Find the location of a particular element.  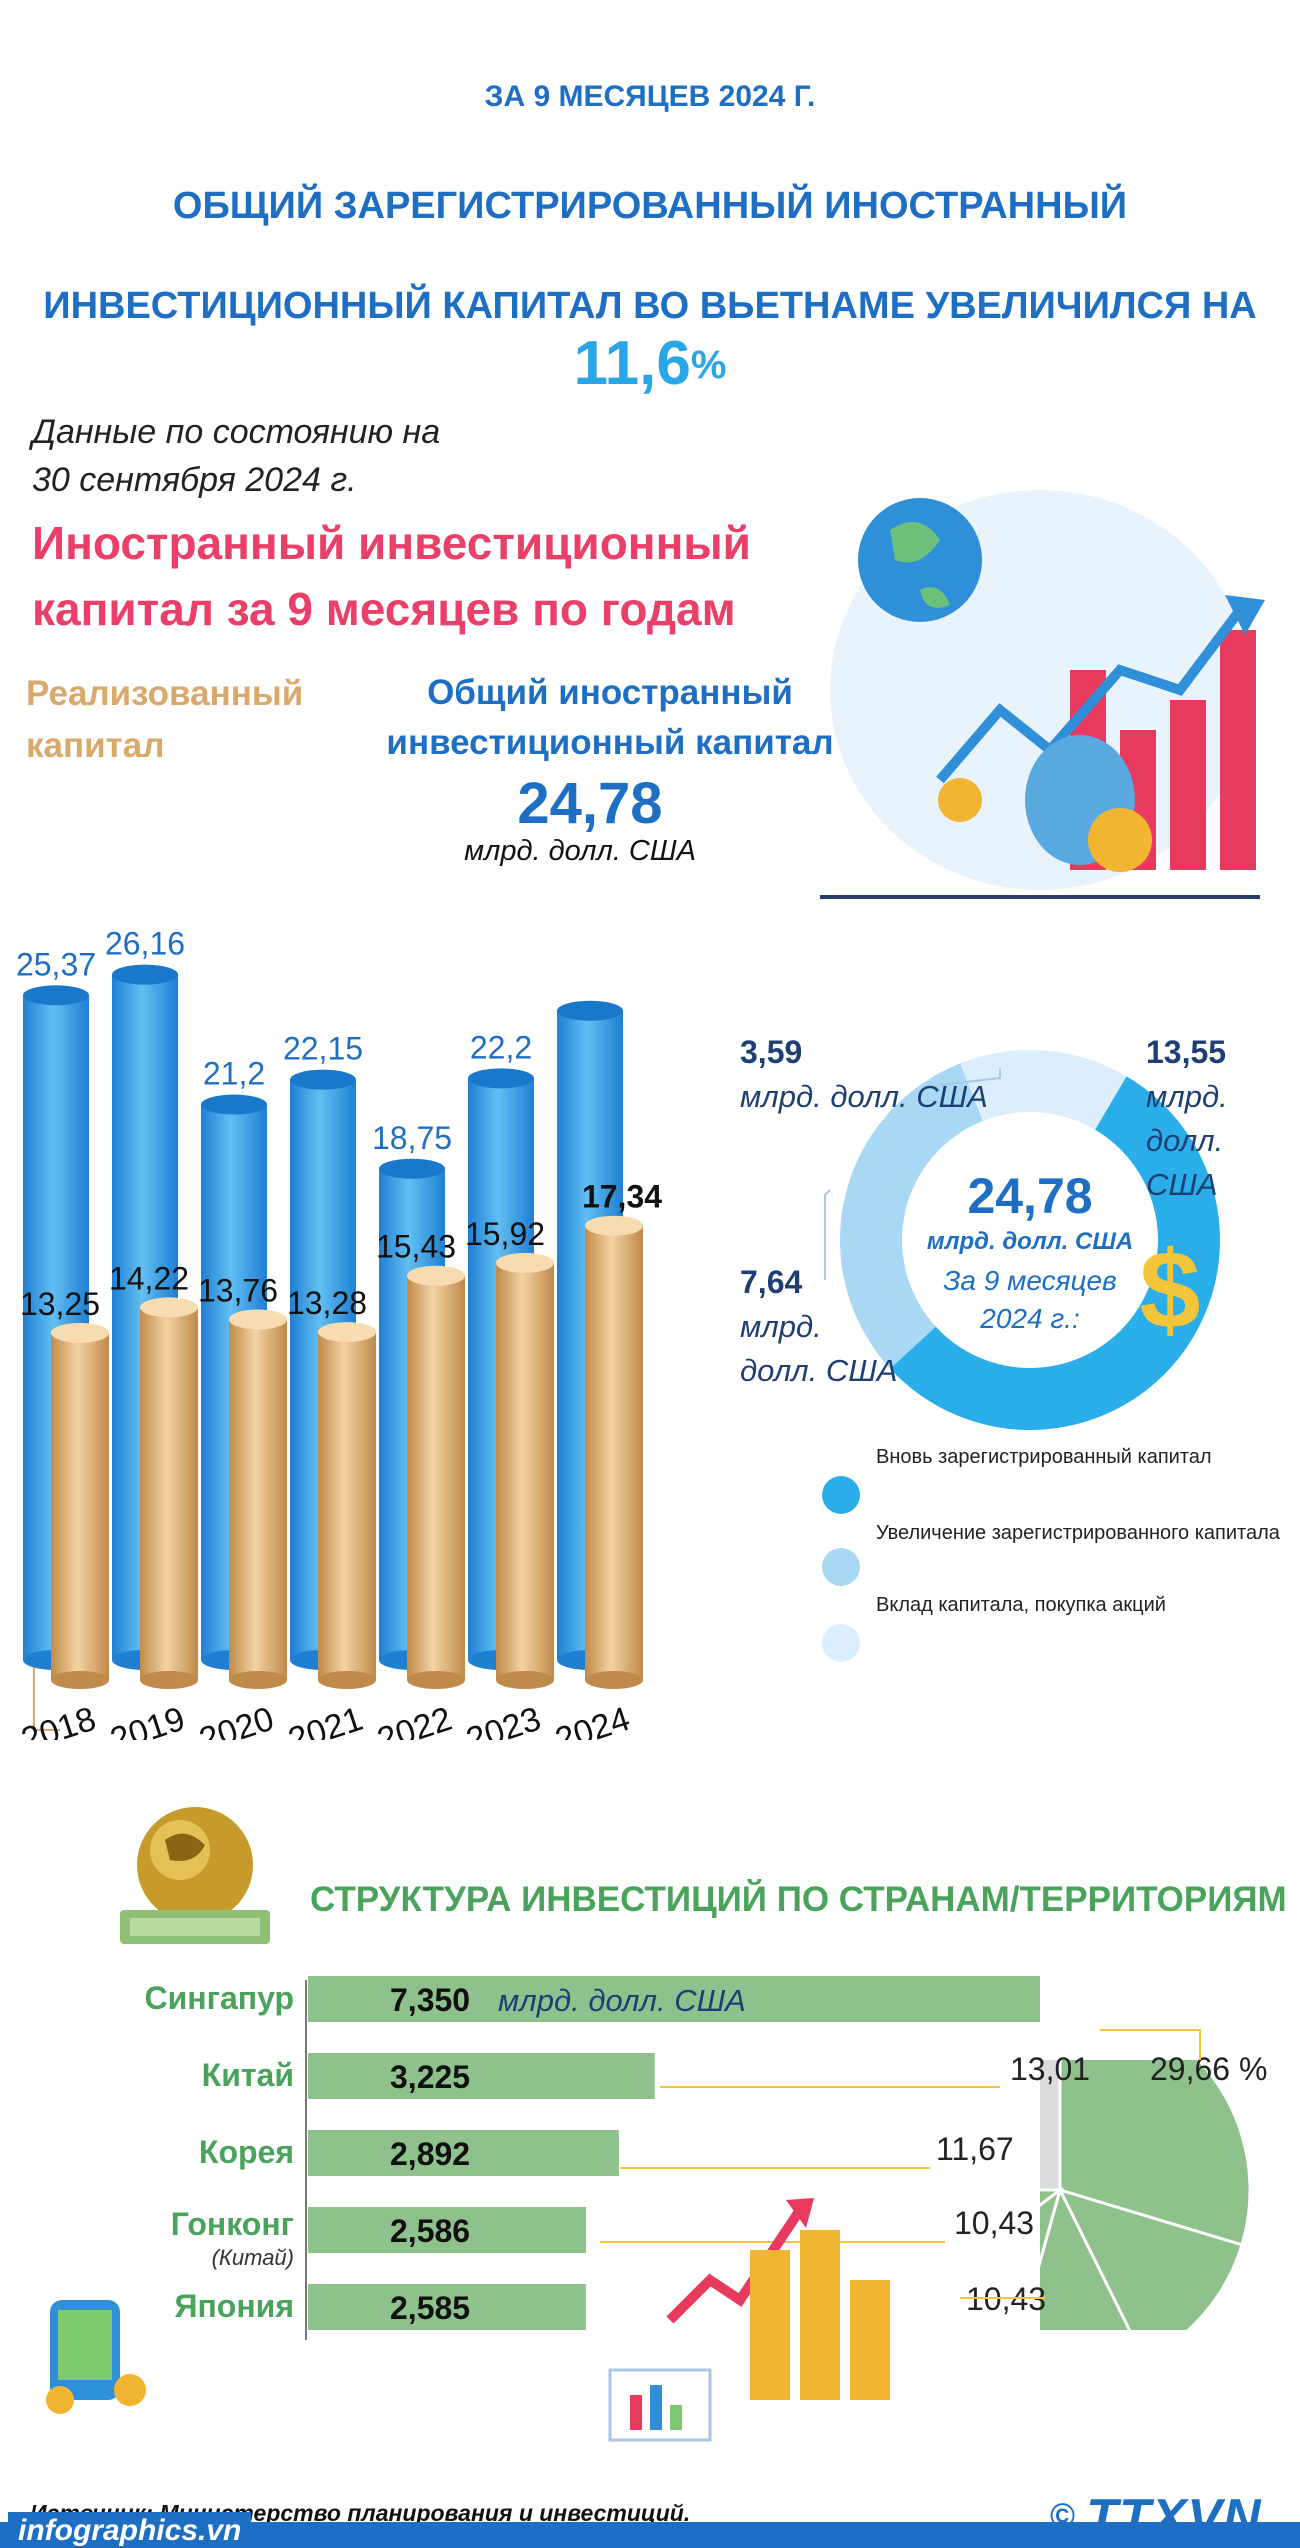

total-value-label-2019: 26,16 is located at coordinates (145, 944).